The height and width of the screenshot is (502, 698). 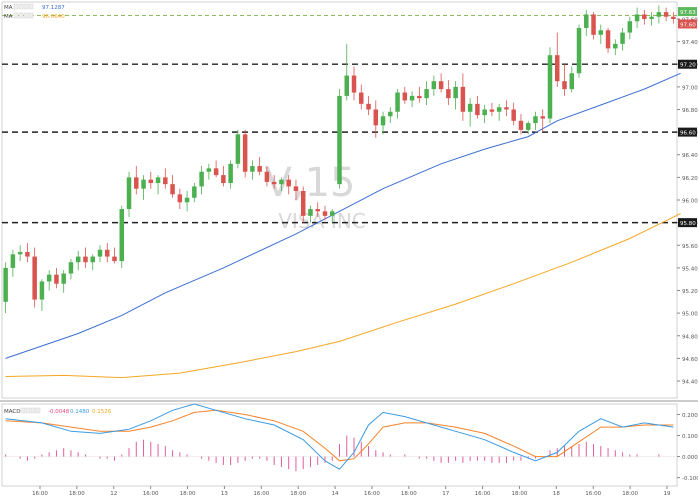 I want to click on price-tag-bg, so click(x=687, y=24).